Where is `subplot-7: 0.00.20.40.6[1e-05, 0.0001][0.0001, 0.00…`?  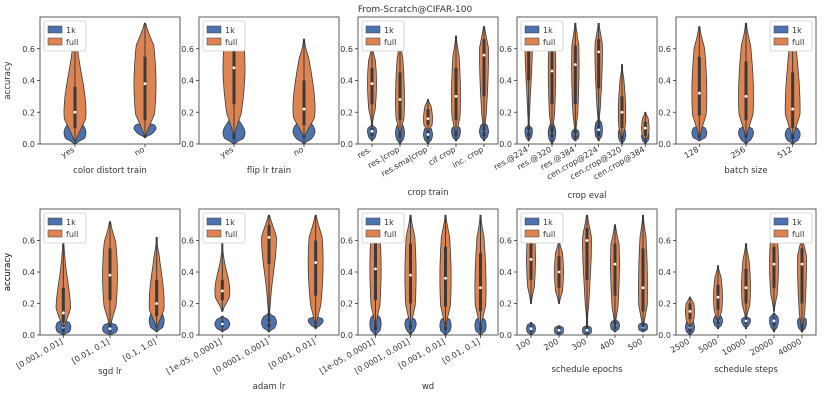 subplot-7: 0.00.20.40.6[1e-05, 0.0001][0.0001, 0.00… is located at coordinates (252, 300).